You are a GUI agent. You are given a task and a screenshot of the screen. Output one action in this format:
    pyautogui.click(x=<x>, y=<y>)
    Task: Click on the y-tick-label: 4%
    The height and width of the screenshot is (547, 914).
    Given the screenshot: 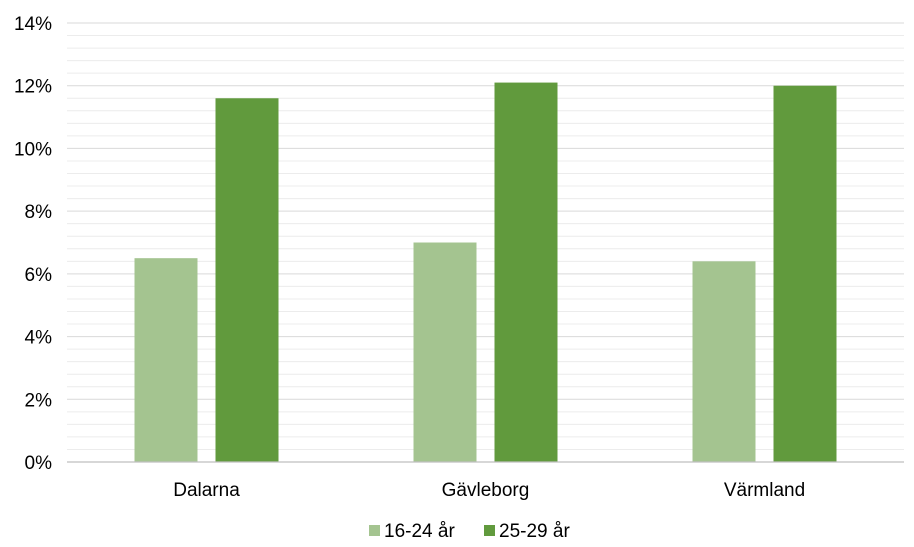 What is the action you would take?
    pyautogui.click(x=39, y=338)
    